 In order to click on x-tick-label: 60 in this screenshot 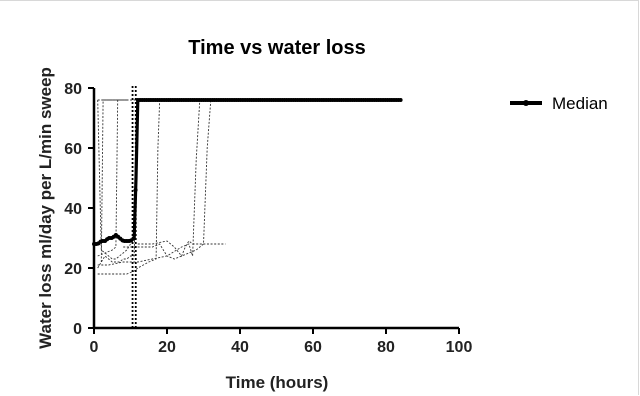, I will do `click(313, 347)`.